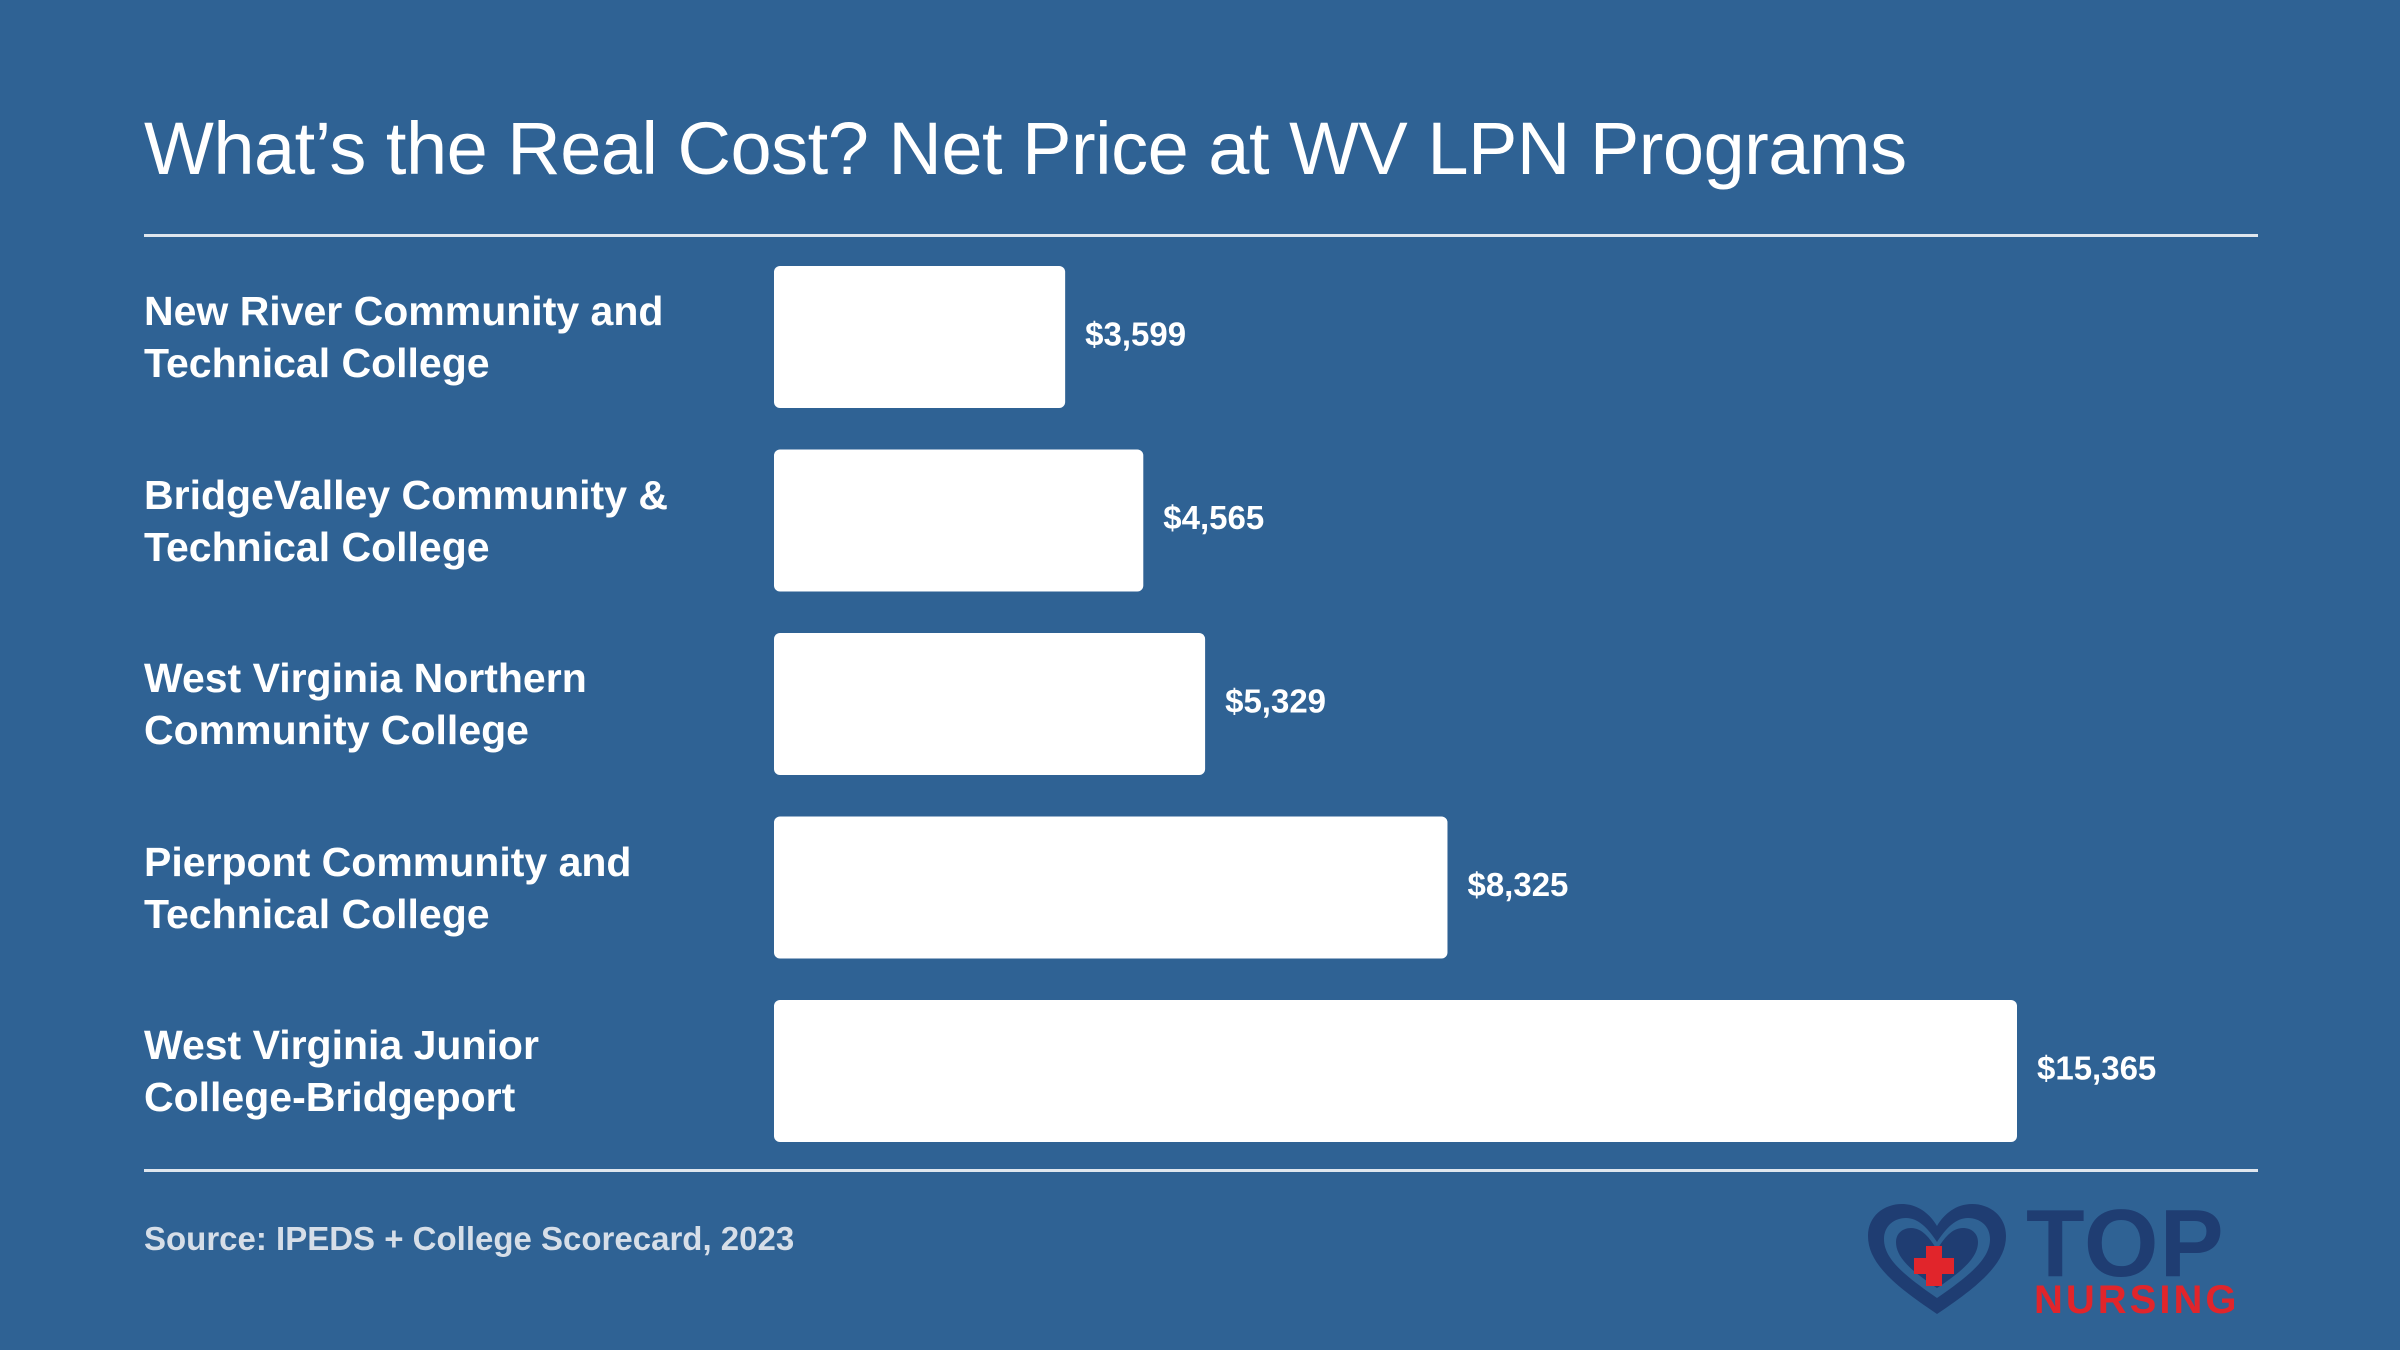 This screenshot has height=1350, width=2400. Describe the element at coordinates (2137, 1300) in the screenshot. I see `logo-text-nursing: NURSING` at that location.